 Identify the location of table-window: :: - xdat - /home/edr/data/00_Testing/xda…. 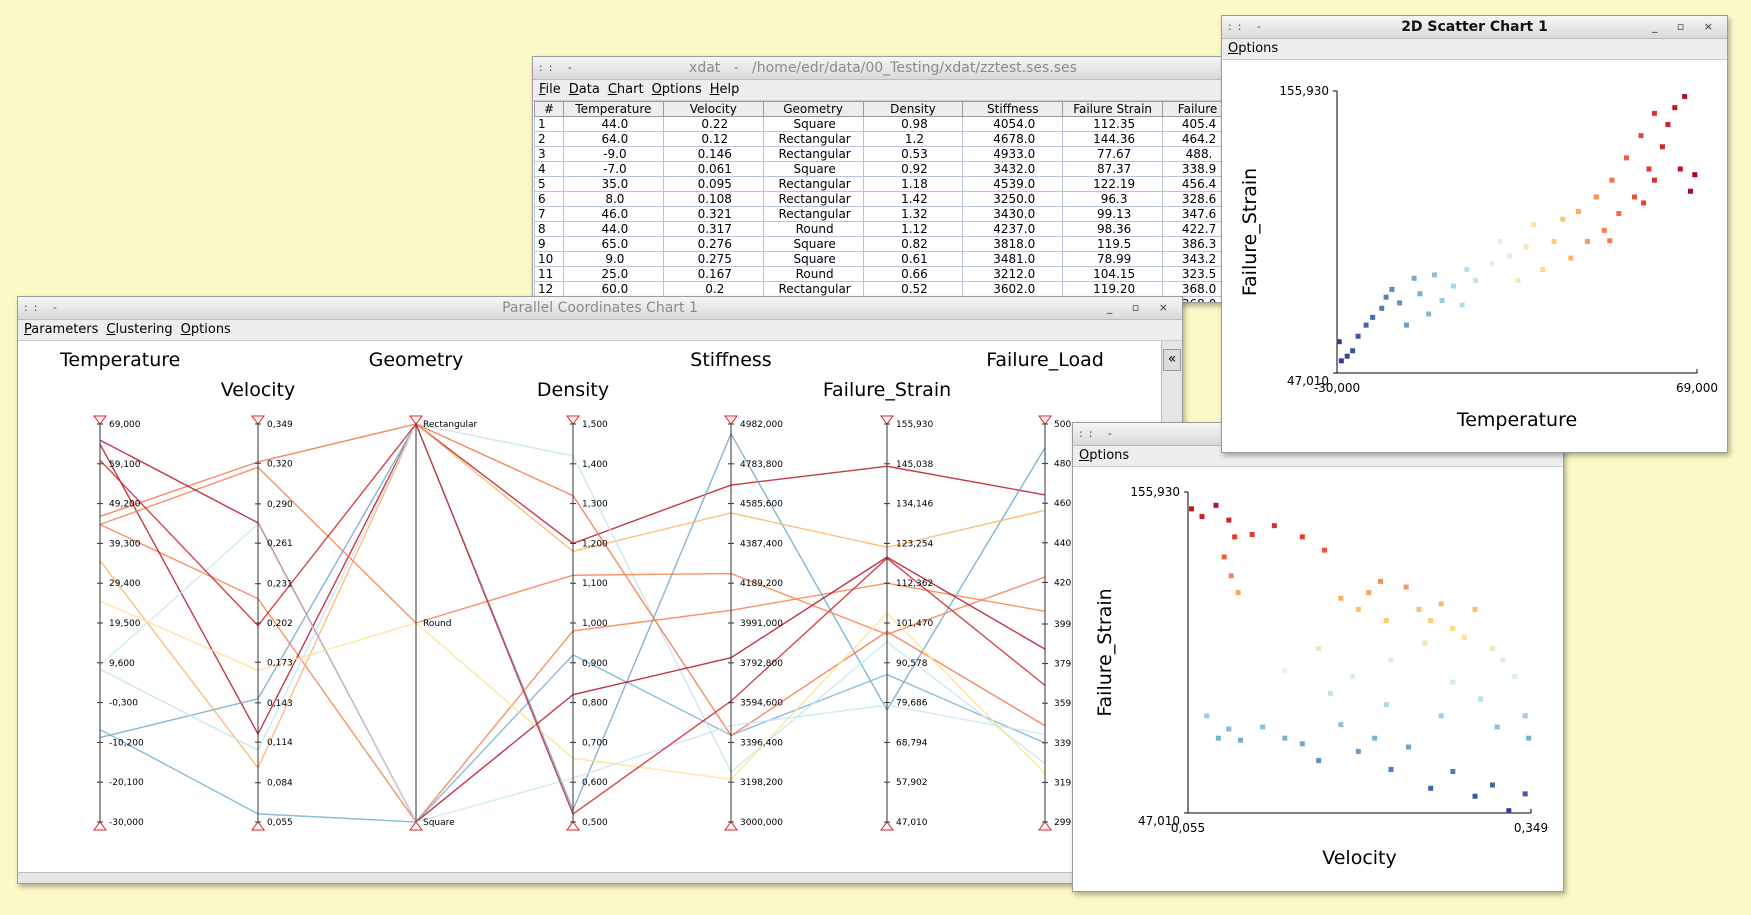
(883, 179).